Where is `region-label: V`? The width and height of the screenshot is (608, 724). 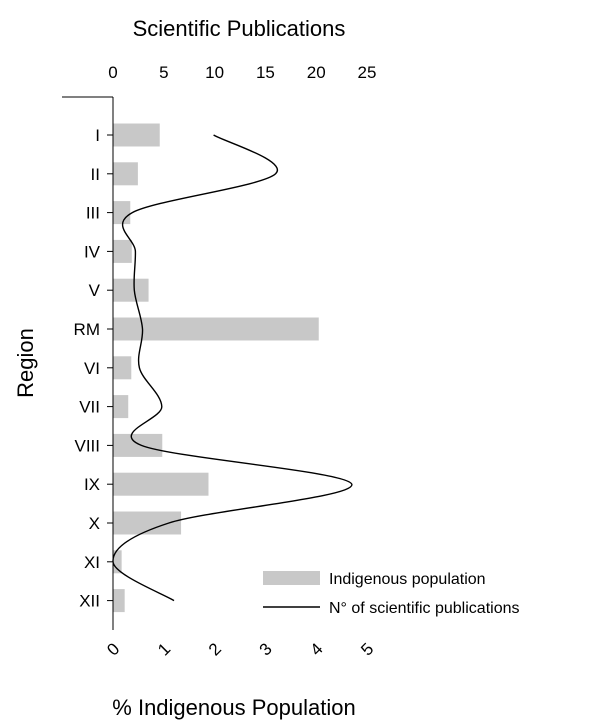 region-label: V is located at coordinates (95, 290).